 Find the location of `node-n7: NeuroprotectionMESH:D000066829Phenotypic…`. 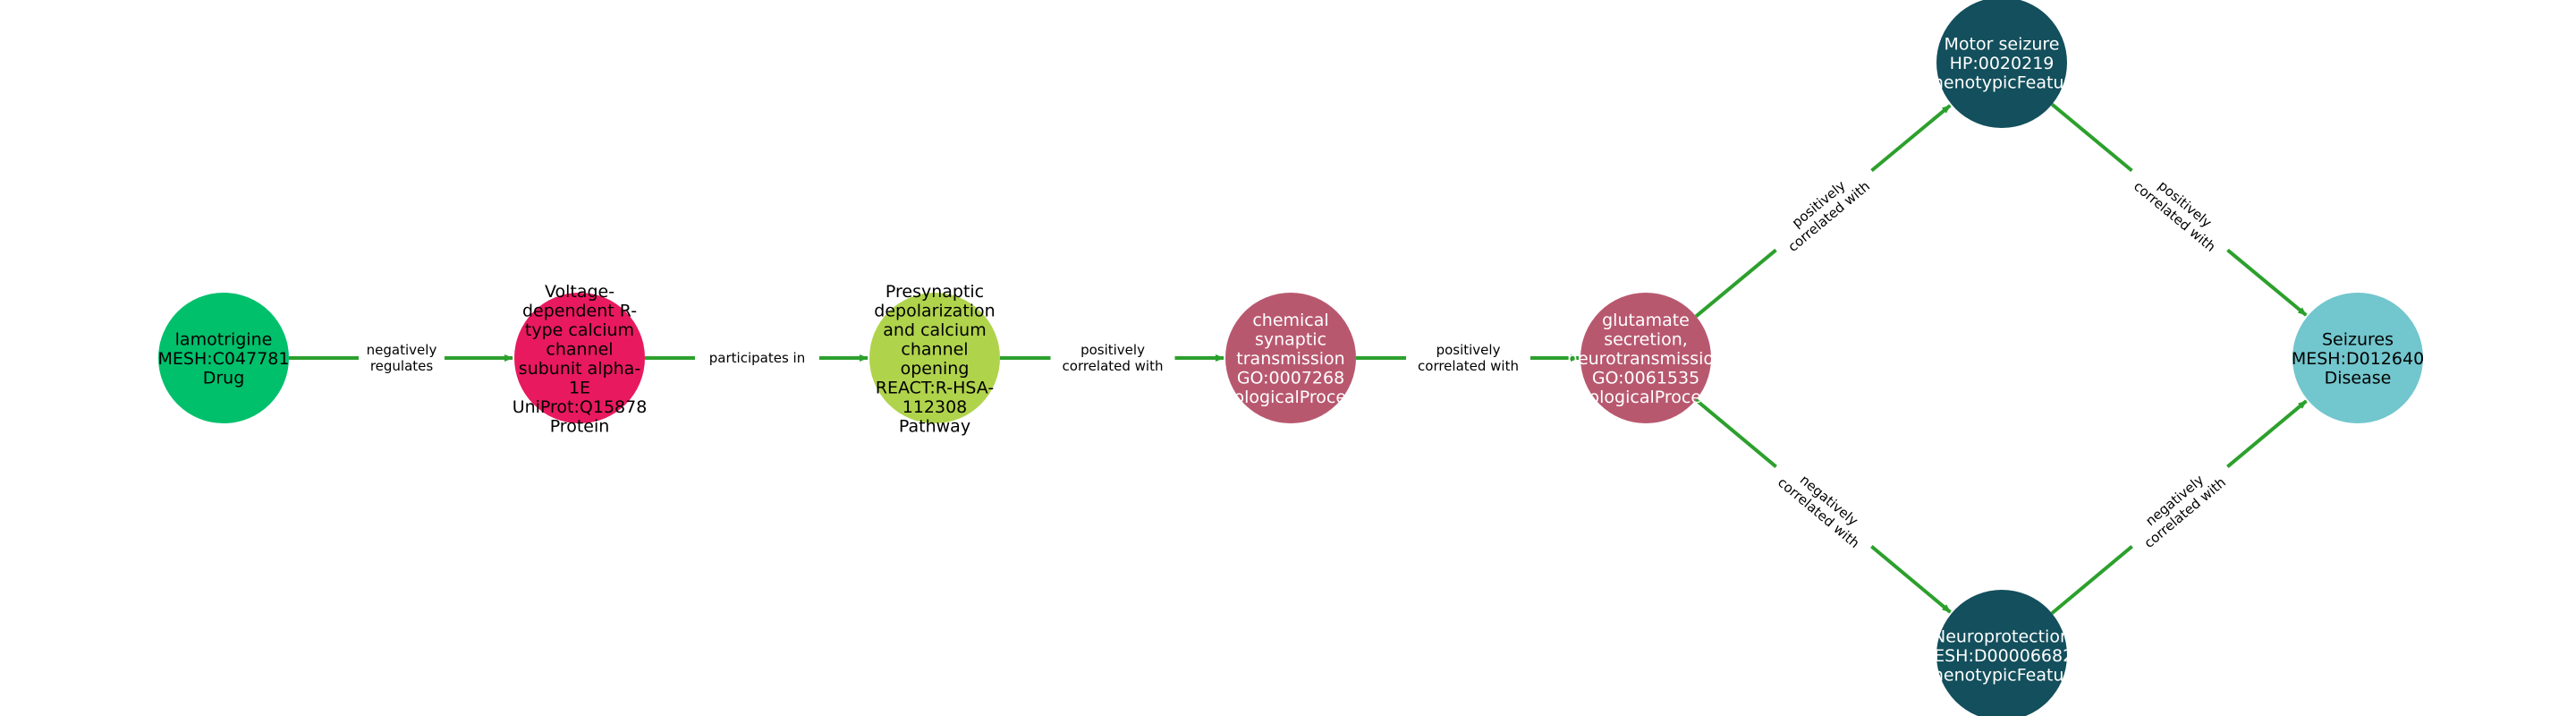

node-n7: NeuroprotectionMESH:D000066829Phenotypic… is located at coordinates (2002, 653).